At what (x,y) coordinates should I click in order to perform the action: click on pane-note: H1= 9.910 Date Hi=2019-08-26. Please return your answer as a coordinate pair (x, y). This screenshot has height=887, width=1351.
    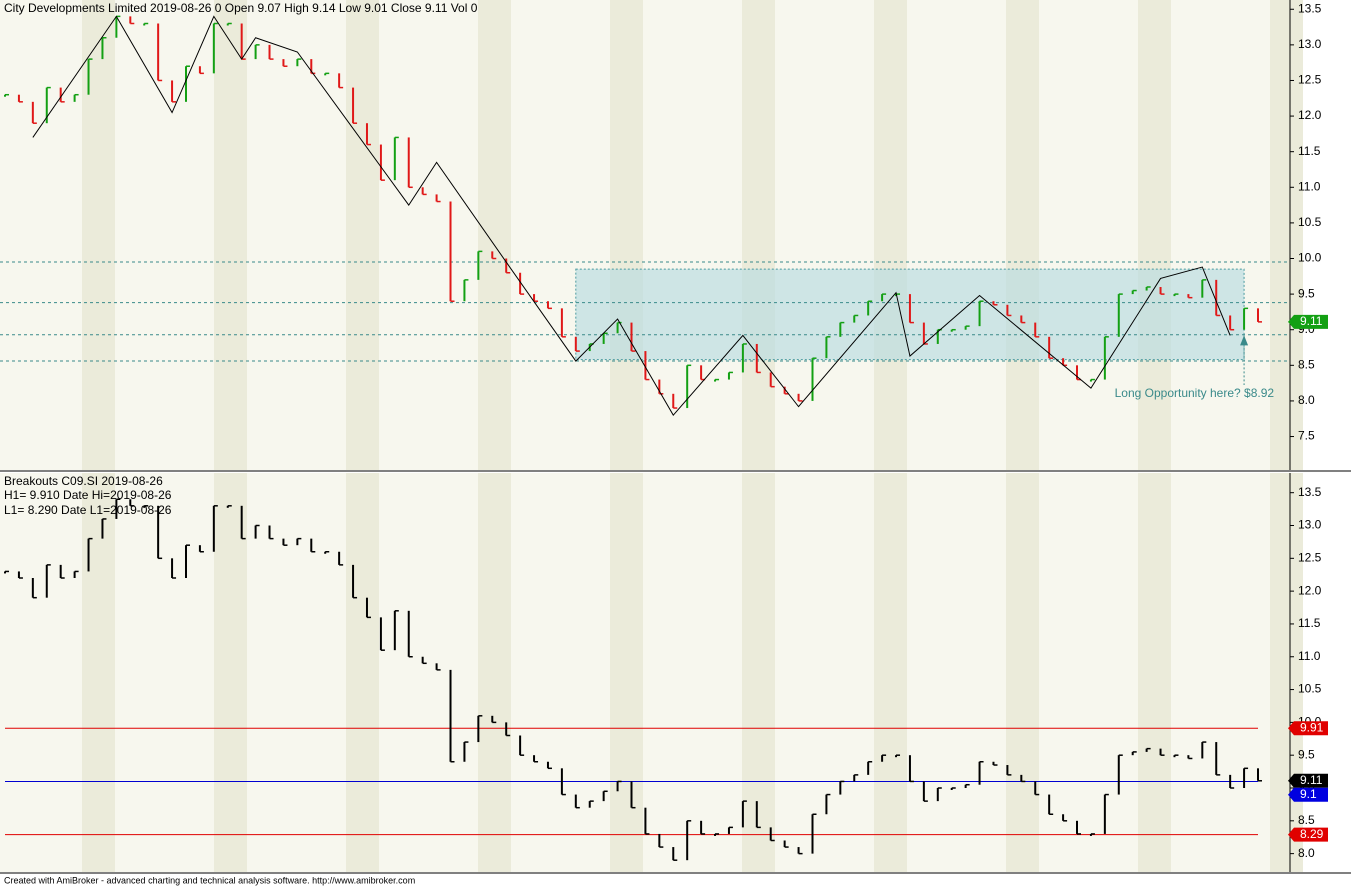
    Looking at the image, I should click on (88, 495).